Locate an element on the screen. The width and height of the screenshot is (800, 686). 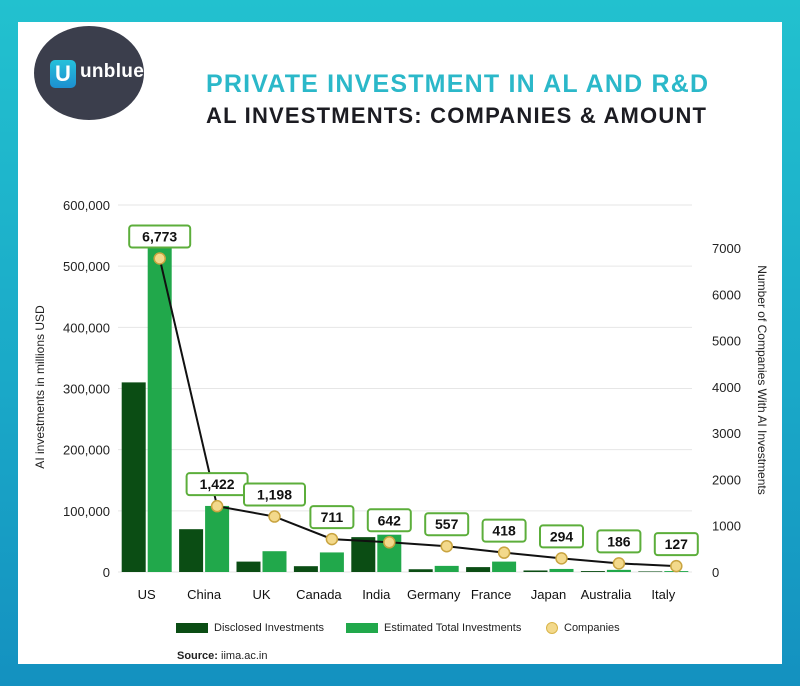
data-label: 1,422 is located at coordinates (217, 484).